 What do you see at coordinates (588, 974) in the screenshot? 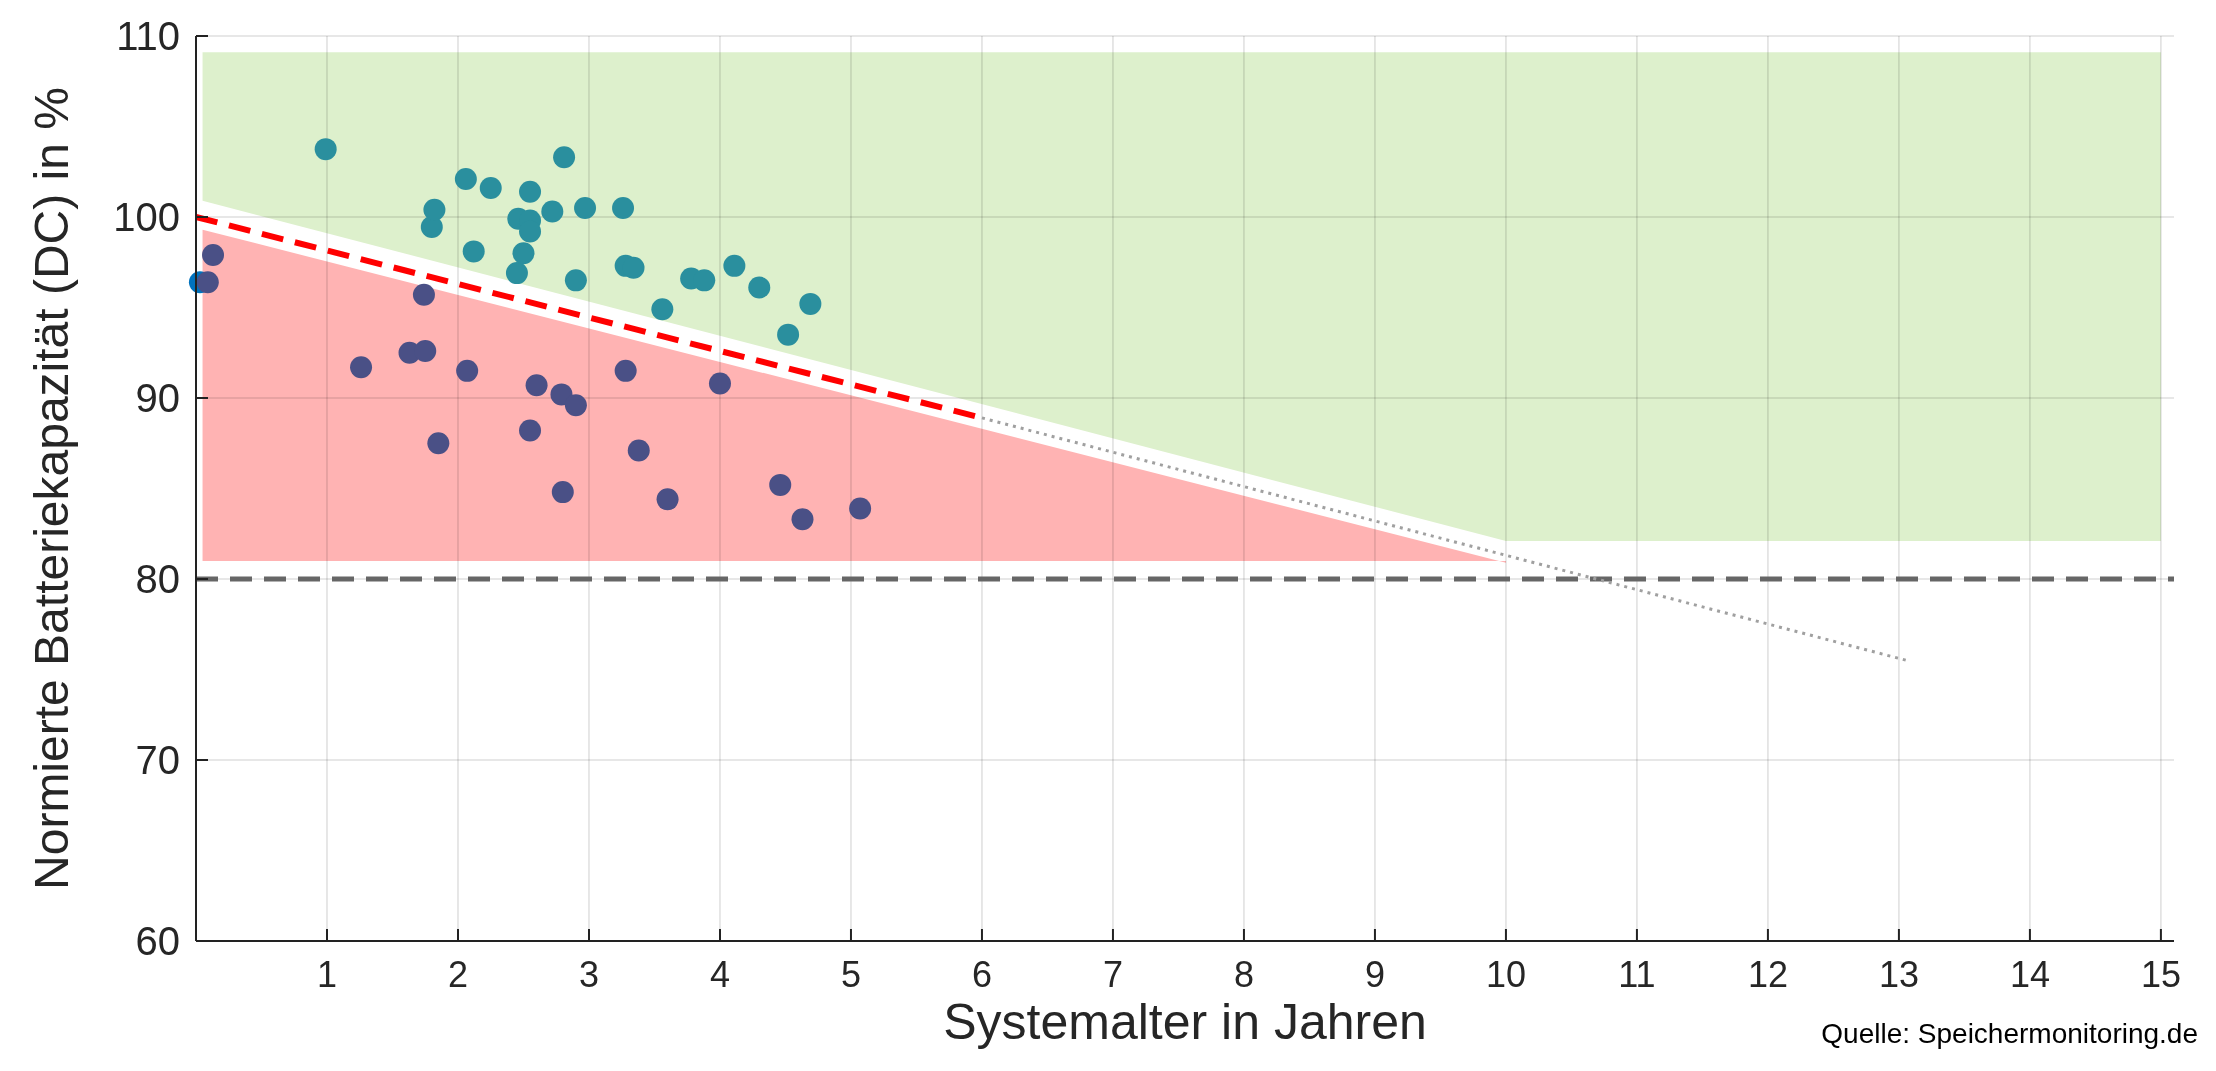
I see `x-tick-label: 3` at bounding box center [588, 974].